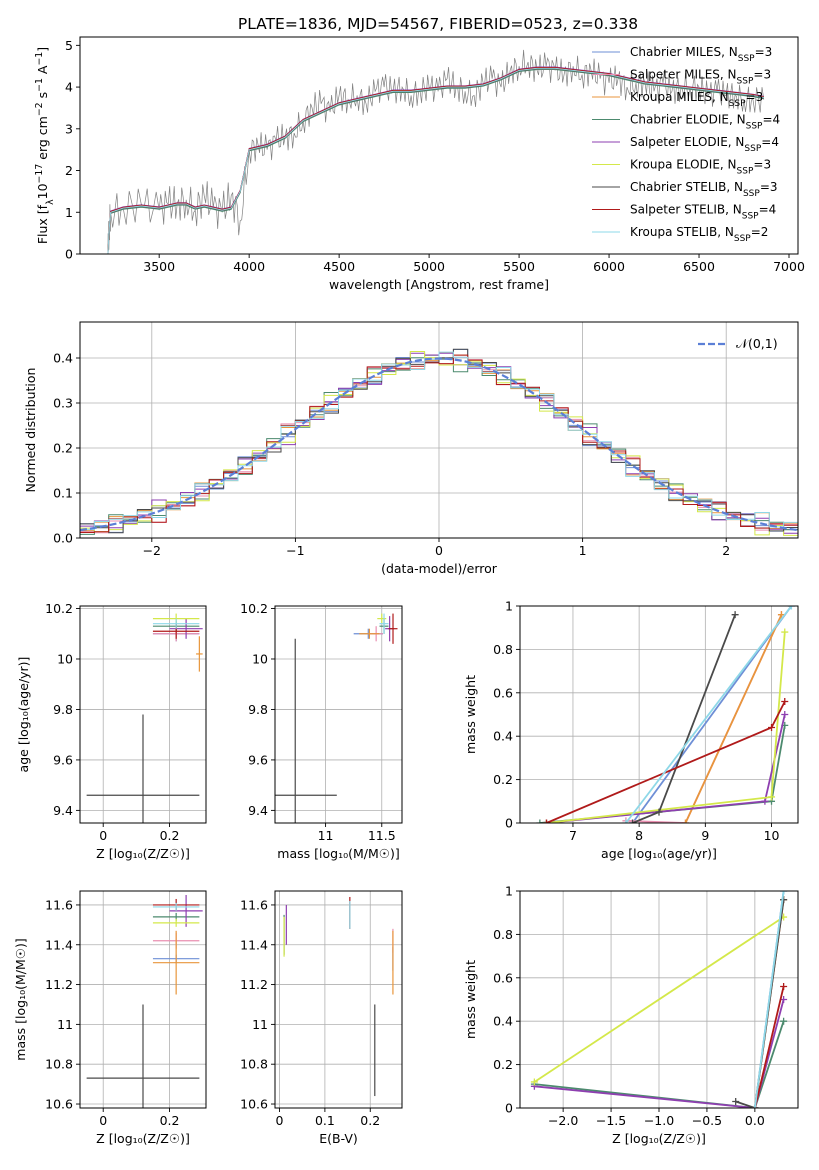  Describe the element at coordinates (707, 1120) in the screenshot. I see `x-tick-label: −0.5` at that location.